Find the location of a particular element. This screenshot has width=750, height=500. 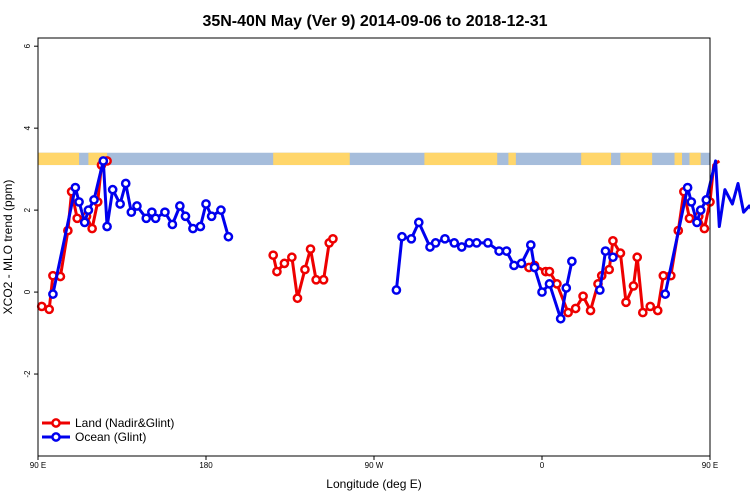

y-tick-label: 6 is located at coordinates (27, 45).